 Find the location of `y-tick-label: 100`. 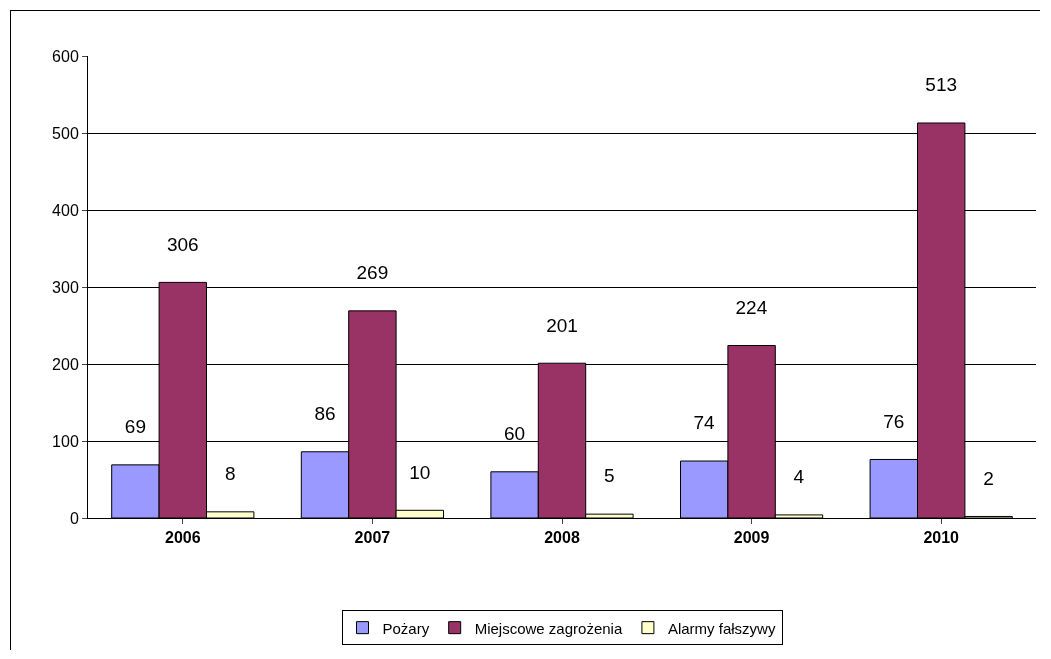

y-tick-label: 100 is located at coordinates (65, 441).